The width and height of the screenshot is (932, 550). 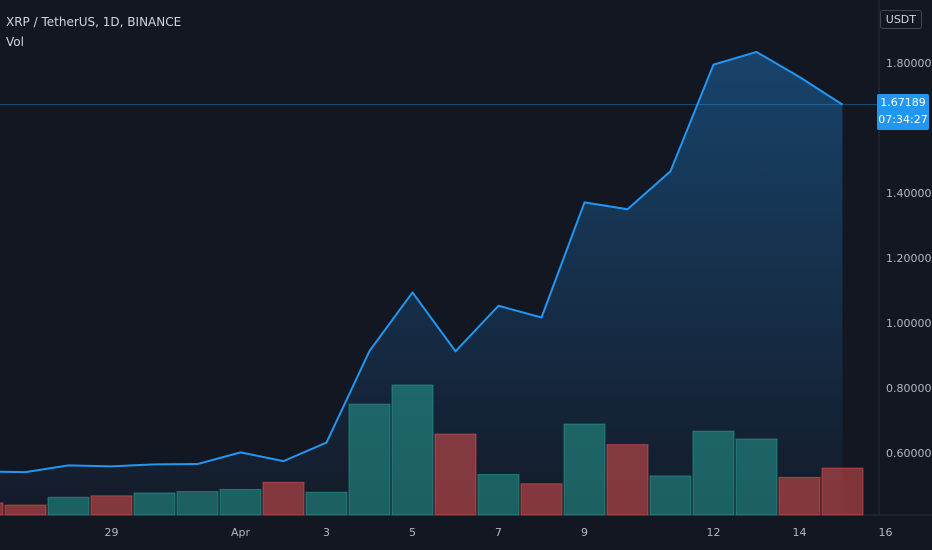 What do you see at coordinates (909, 193) in the screenshot?
I see `price-axis-tick: 1.40000` at bounding box center [909, 193].